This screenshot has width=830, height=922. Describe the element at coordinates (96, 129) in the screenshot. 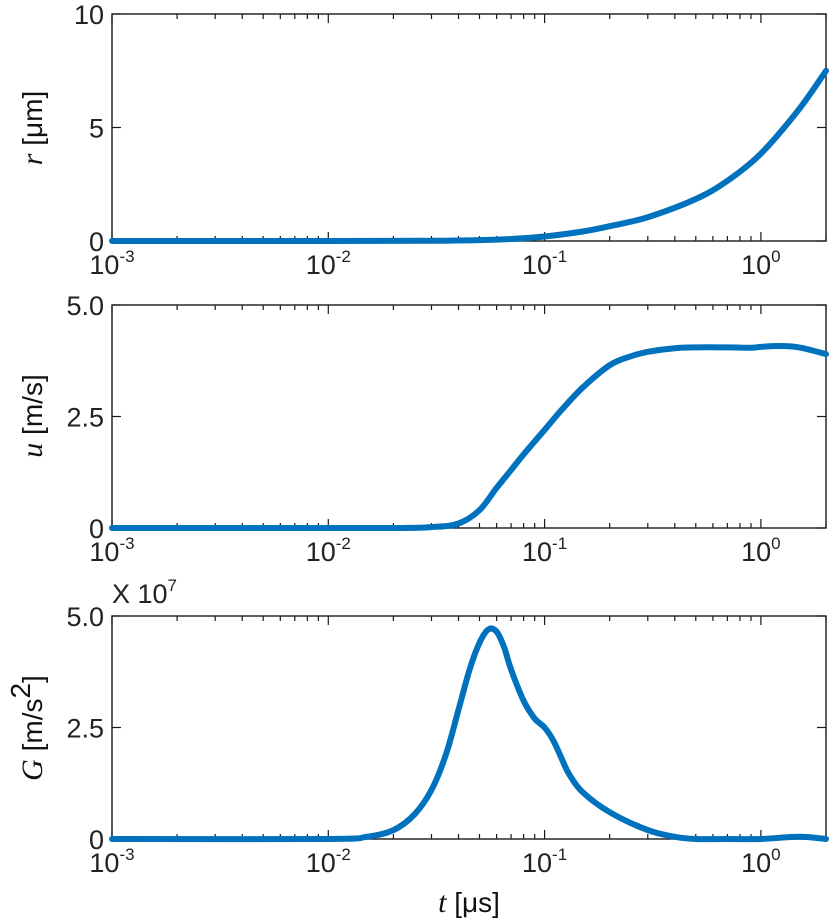

I see `y-tick-label: 5` at that location.